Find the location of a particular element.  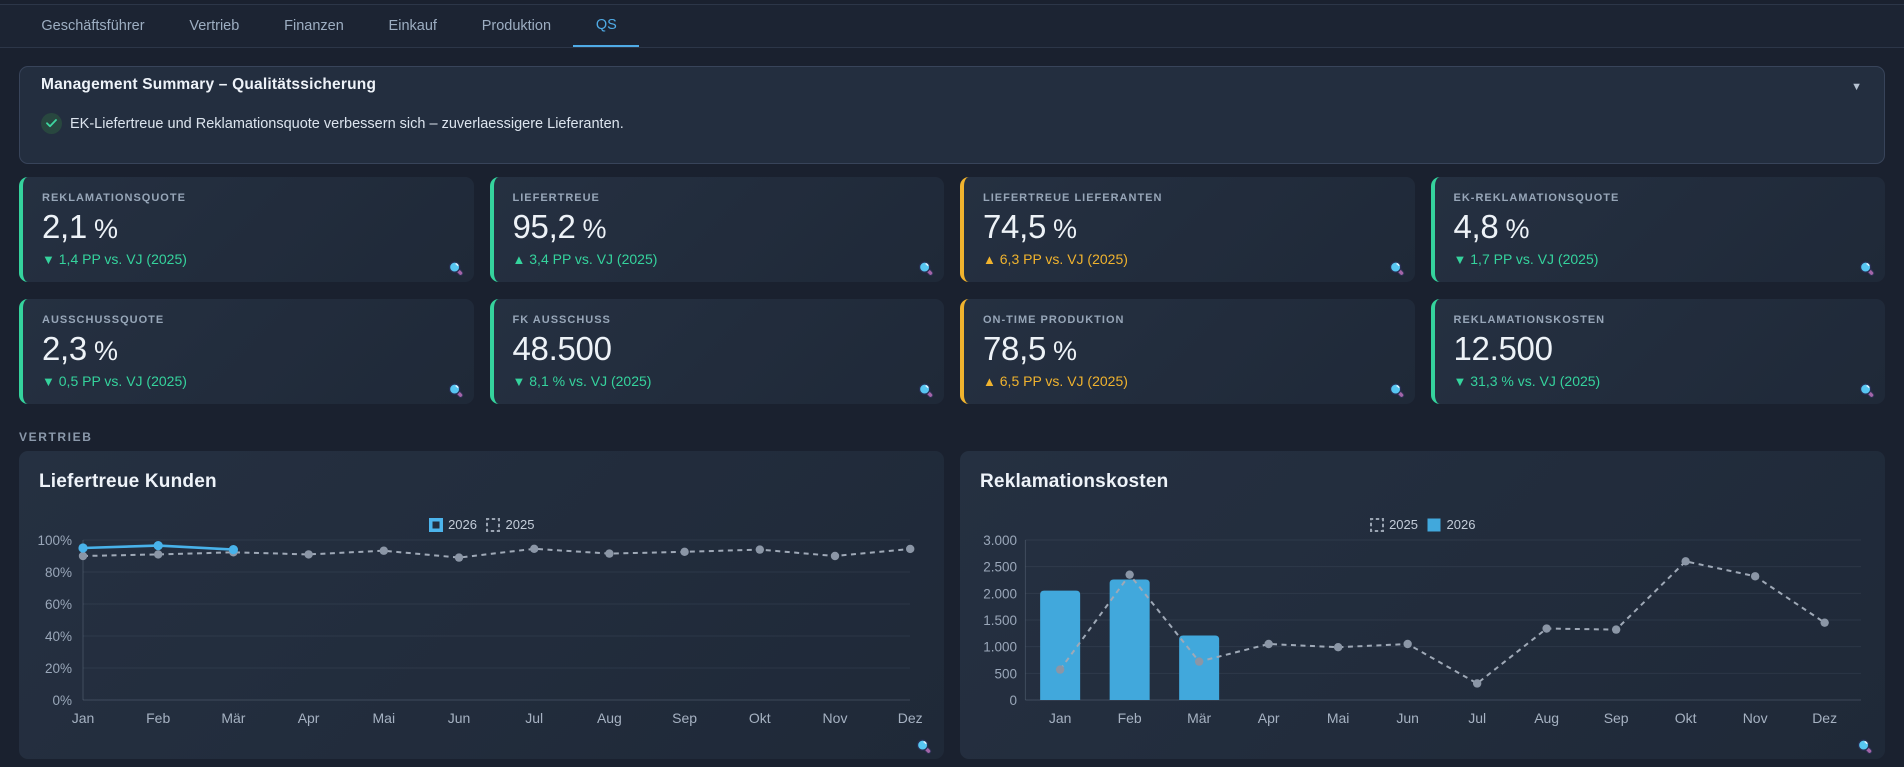

svg-text: 1.000 is located at coordinates (1000, 647).